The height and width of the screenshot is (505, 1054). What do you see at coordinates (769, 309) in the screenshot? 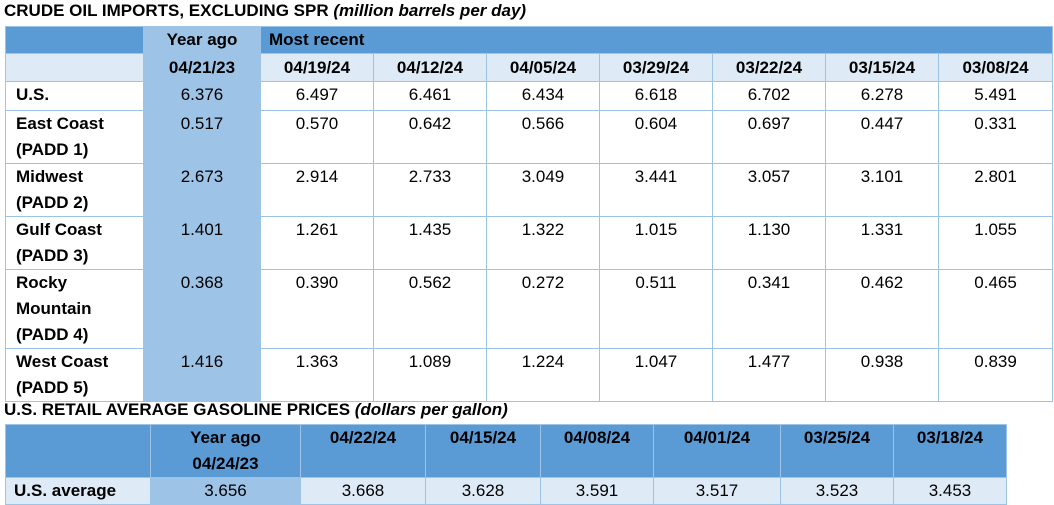
I see `value-cell: 0.341` at bounding box center [769, 309].